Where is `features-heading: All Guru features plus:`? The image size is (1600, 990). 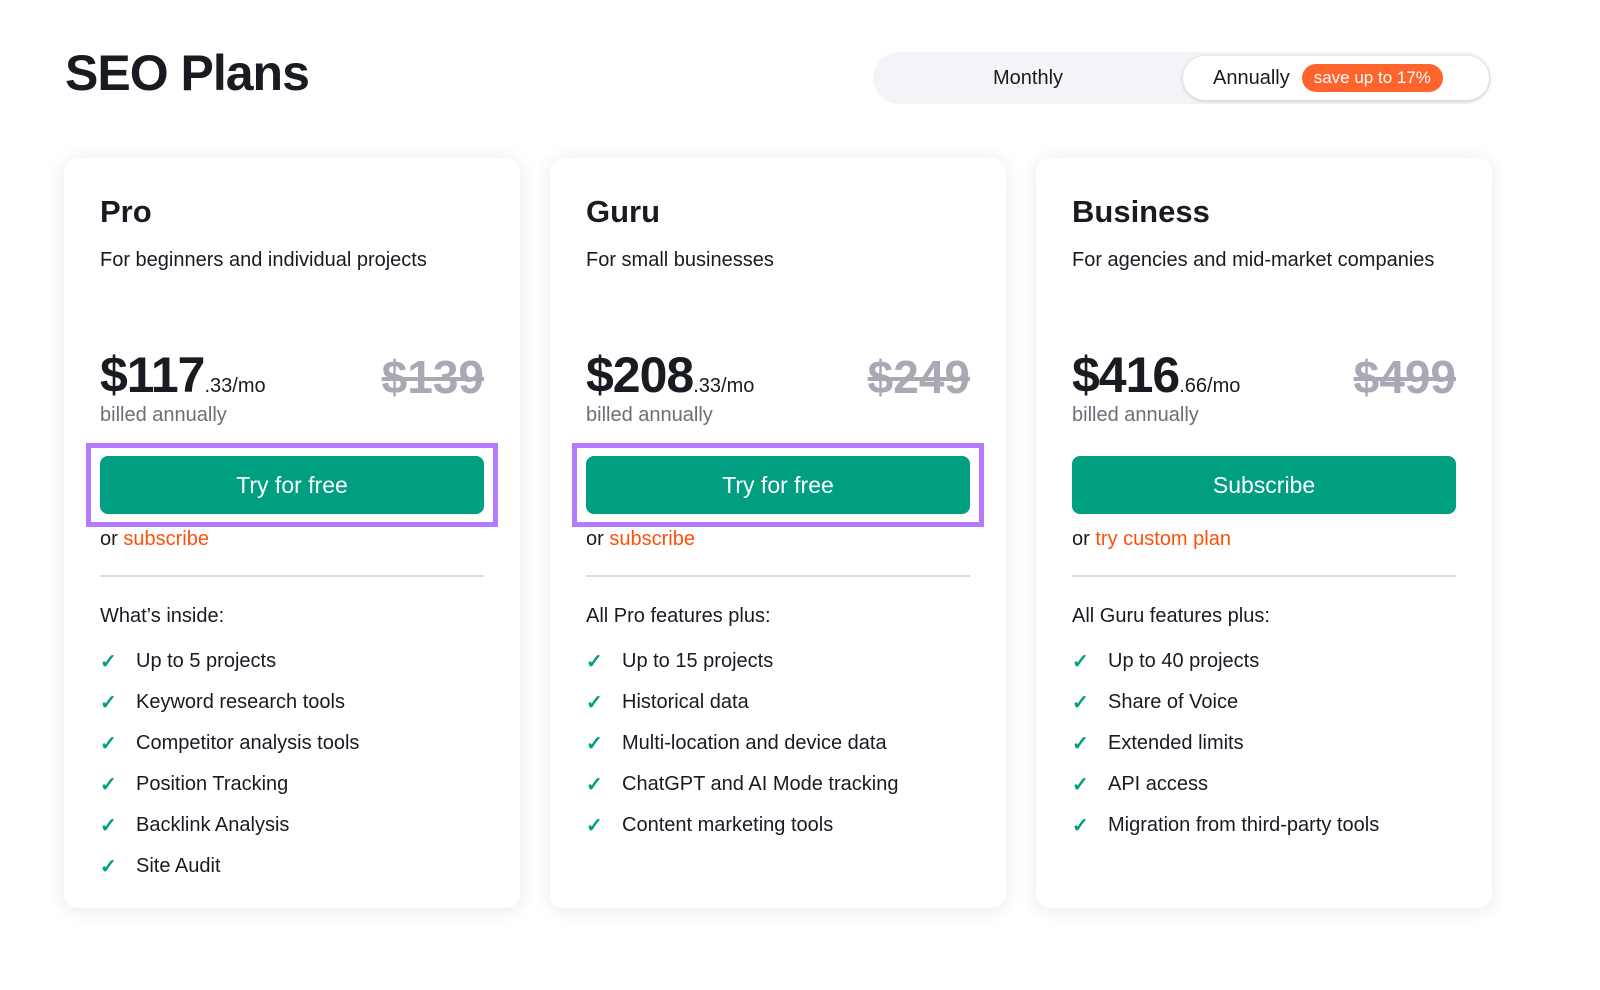 features-heading: All Guru features plus: is located at coordinates (1171, 616).